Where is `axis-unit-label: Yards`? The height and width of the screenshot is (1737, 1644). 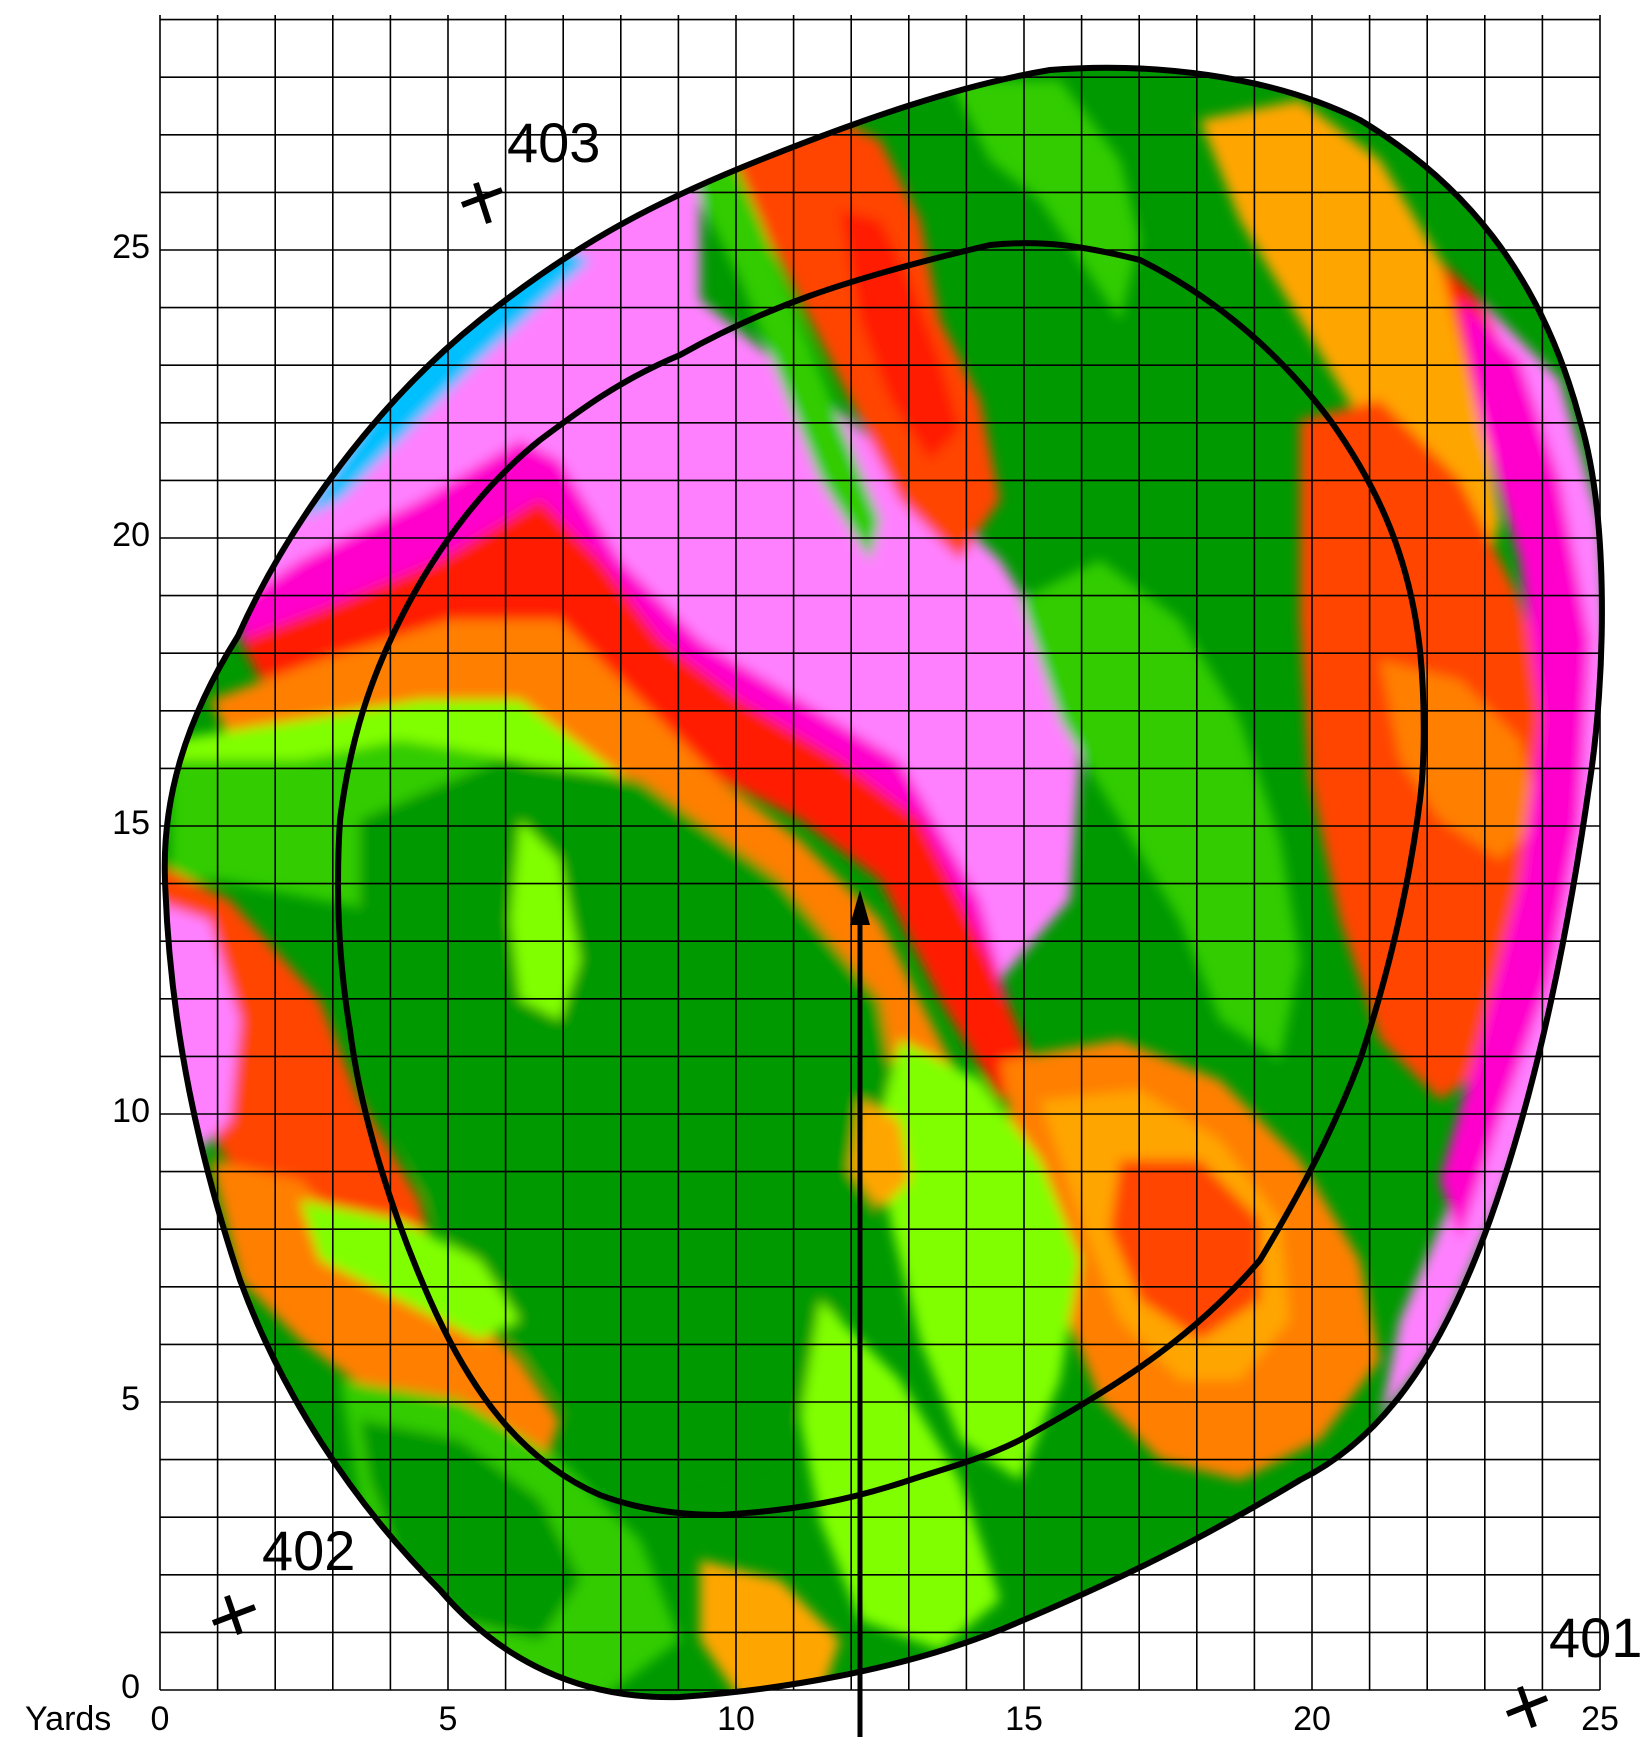 axis-unit-label: Yards is located at coordinates (68, 1718).